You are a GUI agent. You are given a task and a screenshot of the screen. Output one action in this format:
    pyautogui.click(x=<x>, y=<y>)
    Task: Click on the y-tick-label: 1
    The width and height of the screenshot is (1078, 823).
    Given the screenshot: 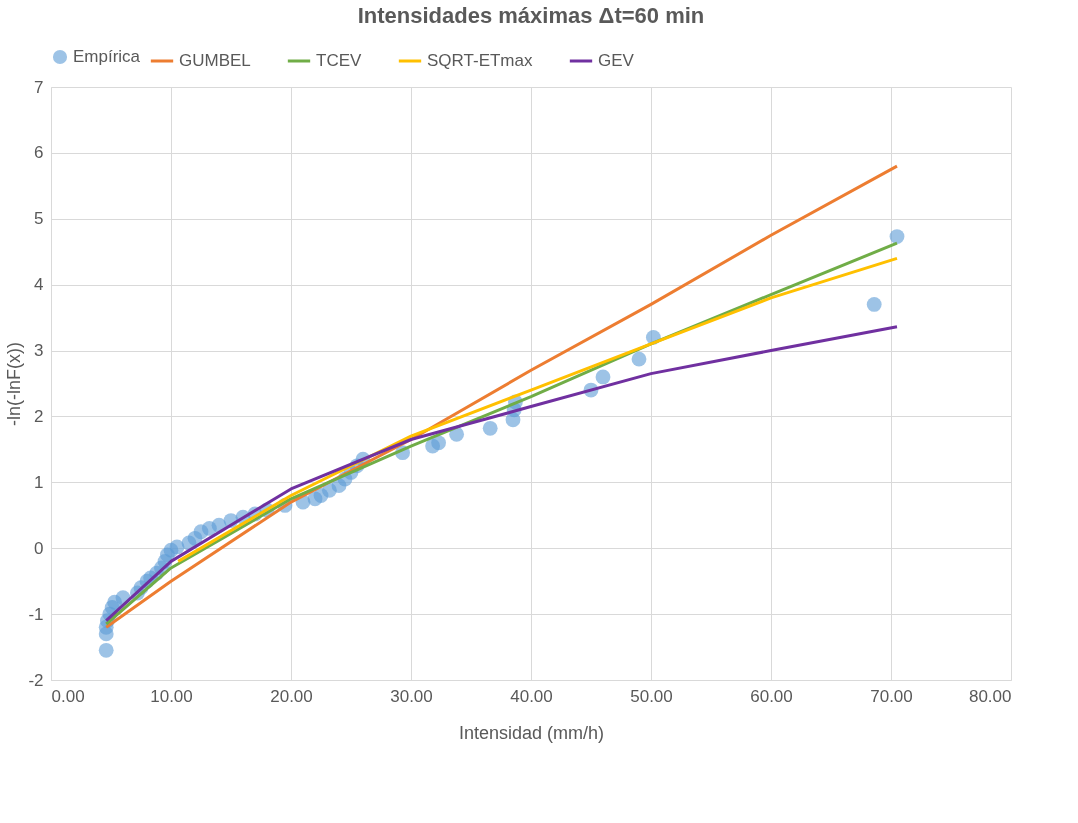 What is the action you would take?
    pyautogui.click(x=39, y=482)
    